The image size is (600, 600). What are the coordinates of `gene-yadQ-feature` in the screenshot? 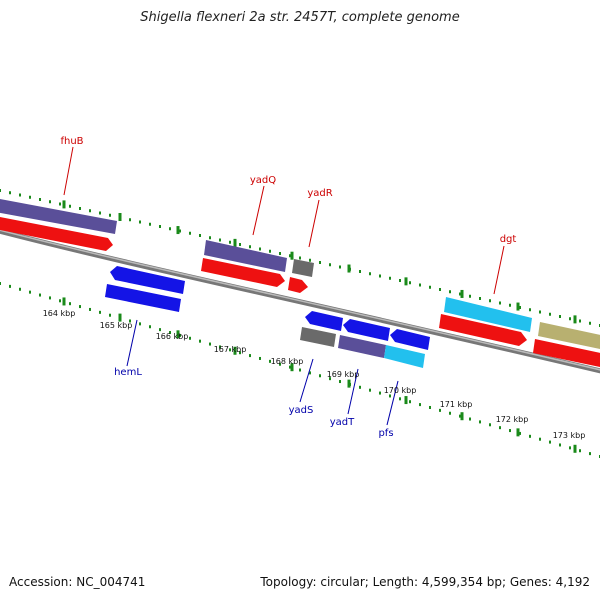 It's located at (245, 256).